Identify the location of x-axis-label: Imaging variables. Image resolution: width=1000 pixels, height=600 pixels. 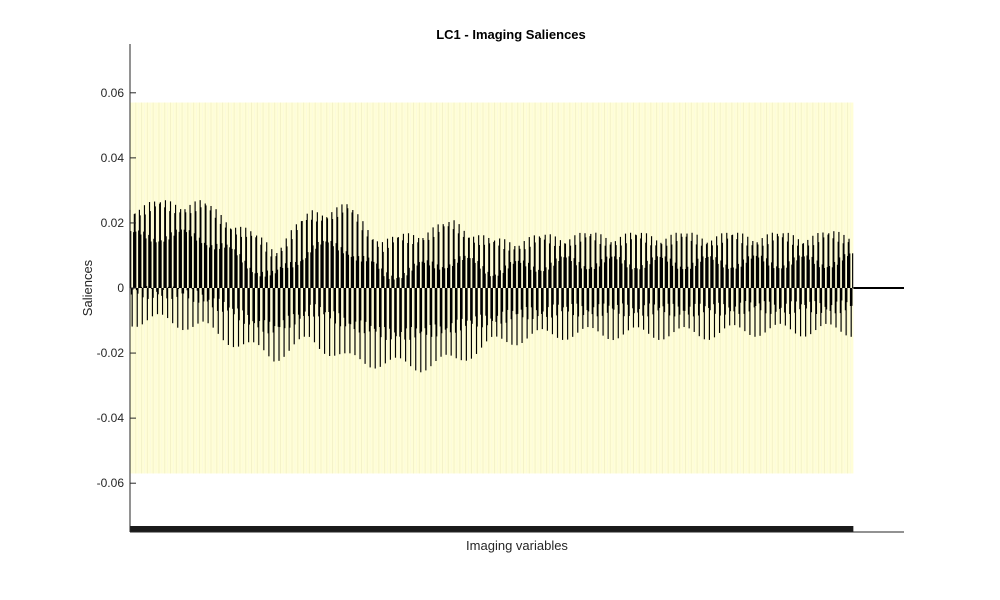
(517, 545).